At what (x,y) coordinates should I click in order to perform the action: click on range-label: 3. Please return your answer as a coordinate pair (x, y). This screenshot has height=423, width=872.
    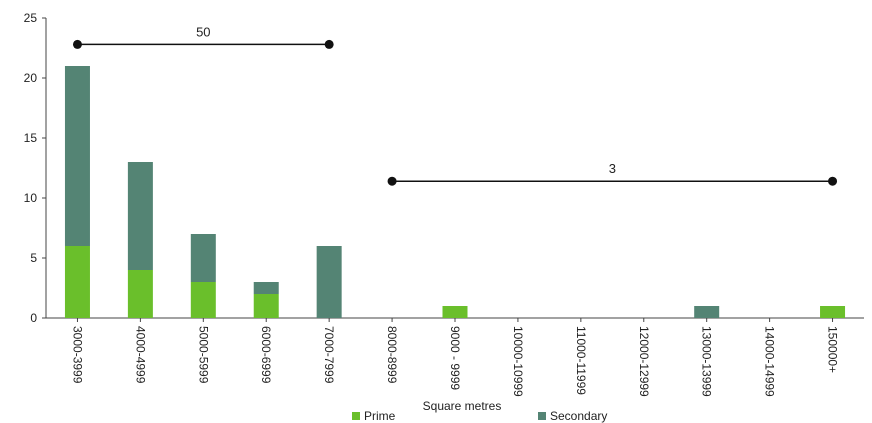
    Looking at the image, I should click on (612, 168).